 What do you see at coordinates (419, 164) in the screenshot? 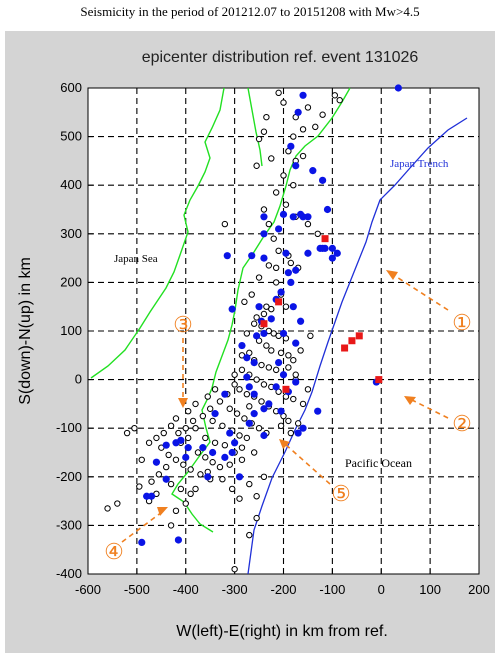
I see `label-japan-trench: Japan Trench` at bounding box center [419, 164].